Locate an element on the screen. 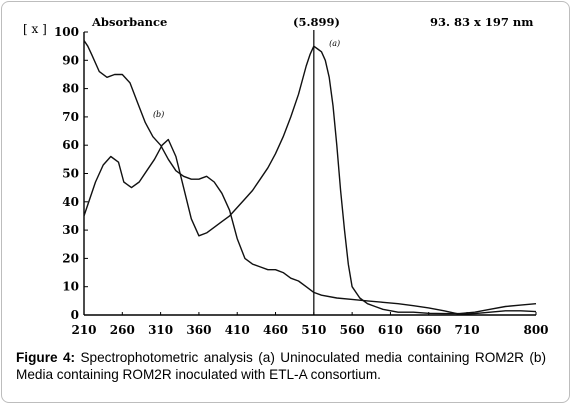 This screenshot has height=406, width=573. x-tick-label: 360 is located at coordinates (198, 330).